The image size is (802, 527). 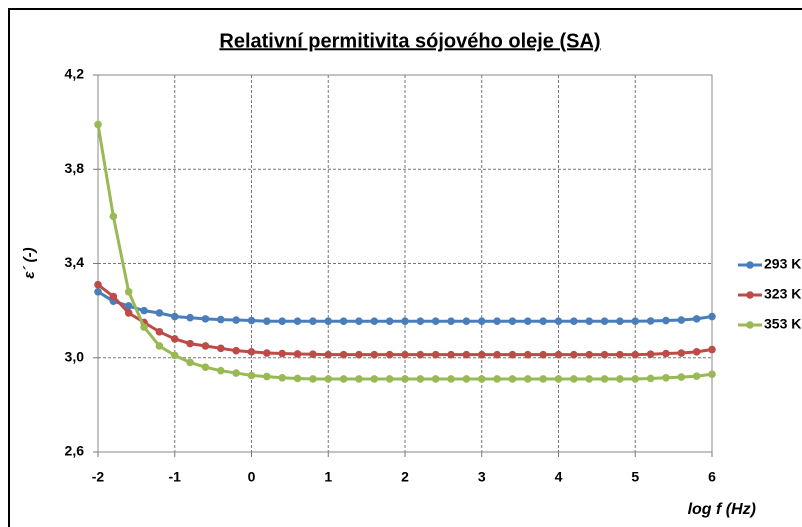 I want to click on x-tick-label: 3, so click(x=482, y=477).